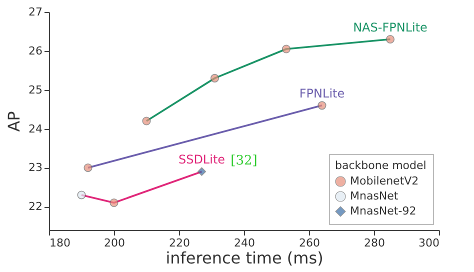 This screenshot has width=474, height=272. What do you see at coordinates (244, 161) in the screenshot?
I see `annotation: [32]` at bounding box center [244, 161].